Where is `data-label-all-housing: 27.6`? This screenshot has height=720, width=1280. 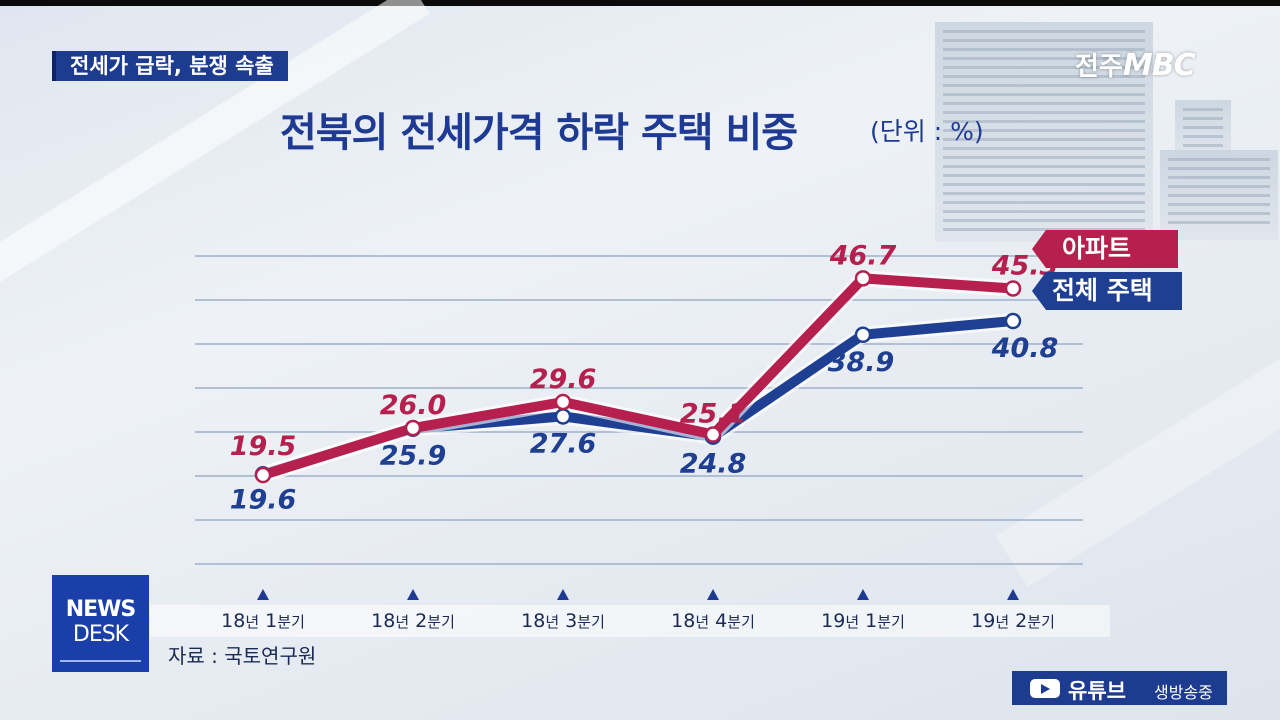
data-label-all-housing: 27.6 is located at coordinates (563, 443).